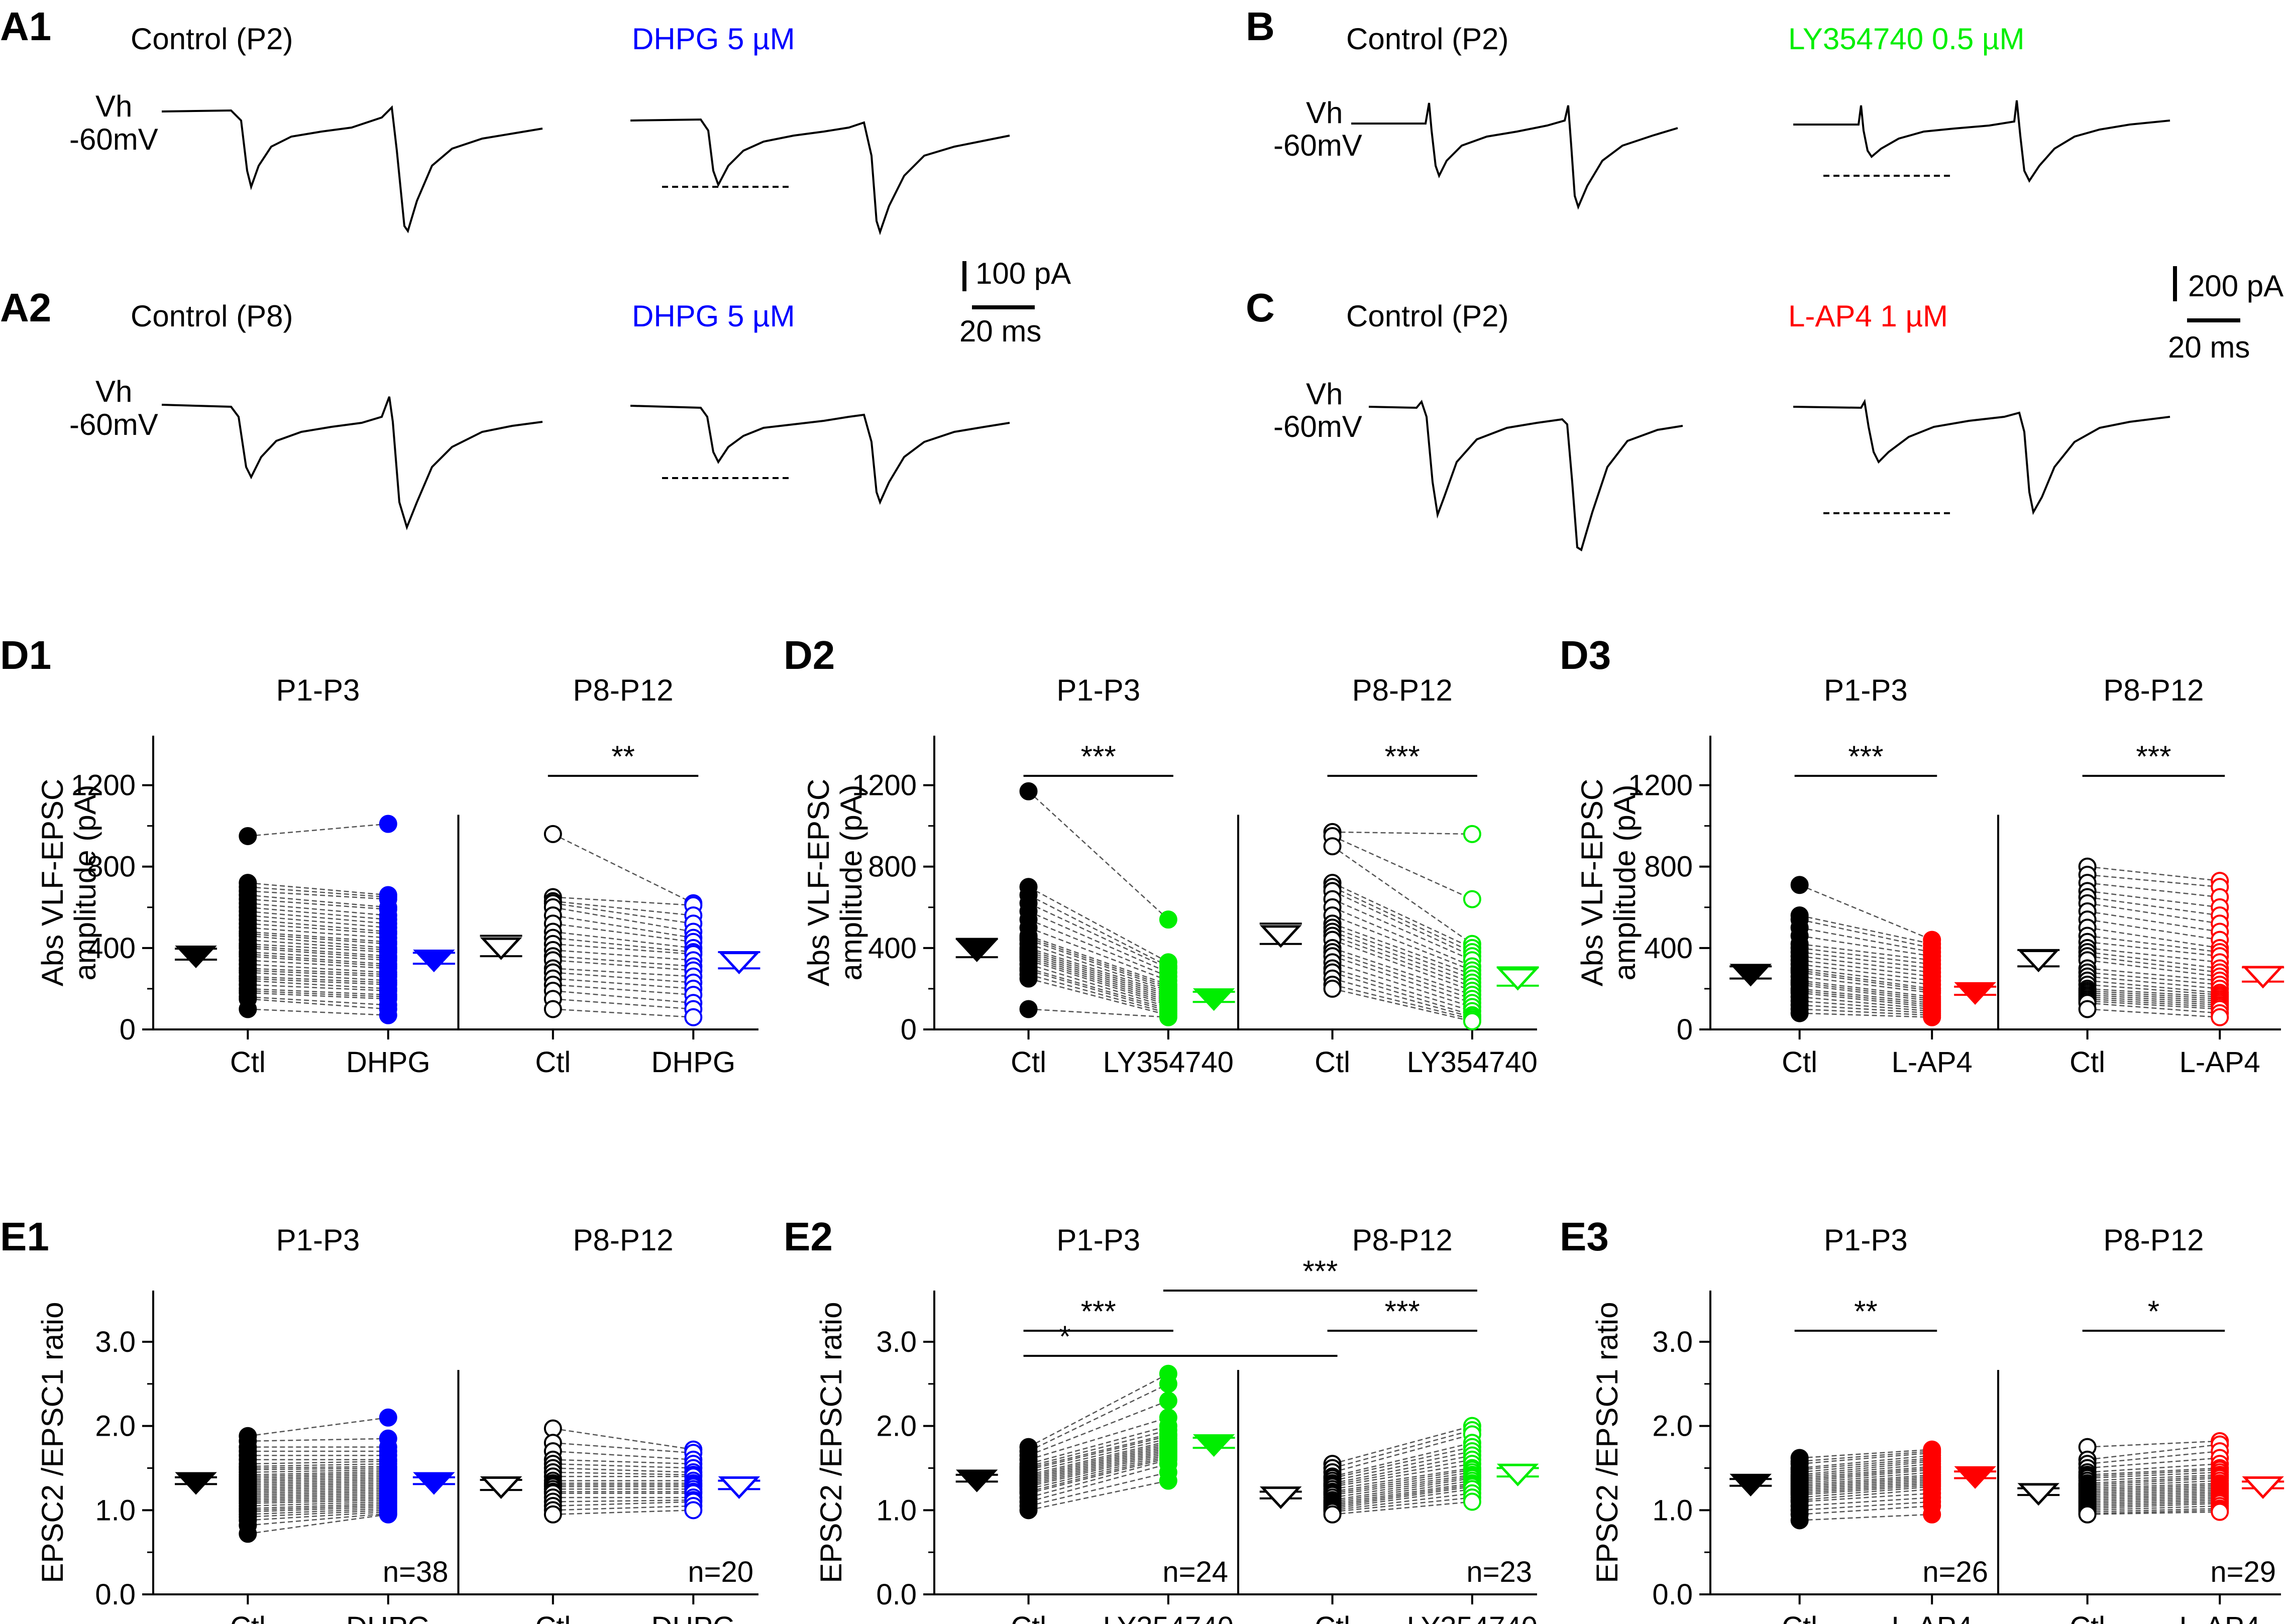 The image size is (2286, 1624). I want to click on panel-label-a2: A2, so click(26, 307).